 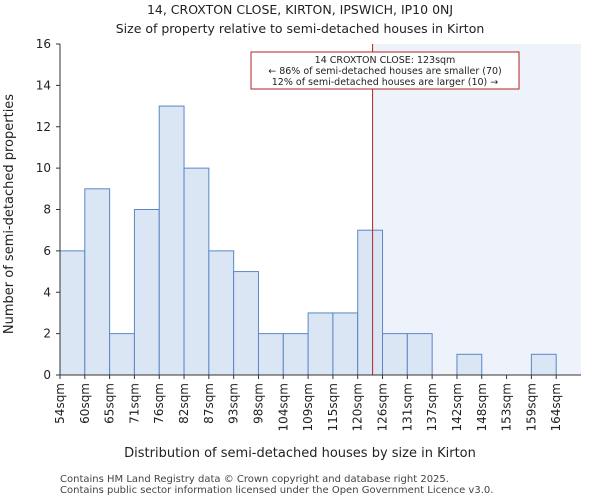 I want to click on x-tick-label-4: 76sqm, so click(x=159, y=403).